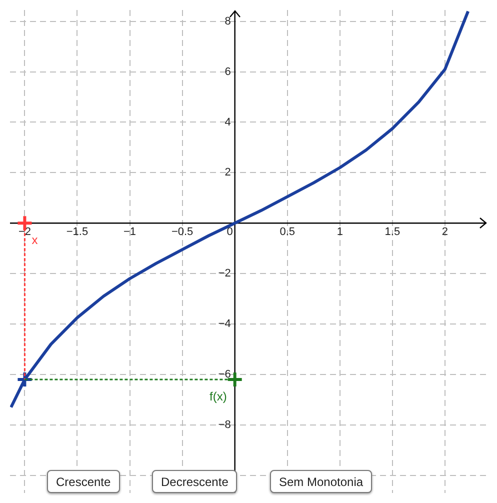 This screenshot has width=497, height=503. What do you see at coordinates (195, 481) in the screenshot?
I see `annotation: Decrescente` at bounding box center [195, 481].